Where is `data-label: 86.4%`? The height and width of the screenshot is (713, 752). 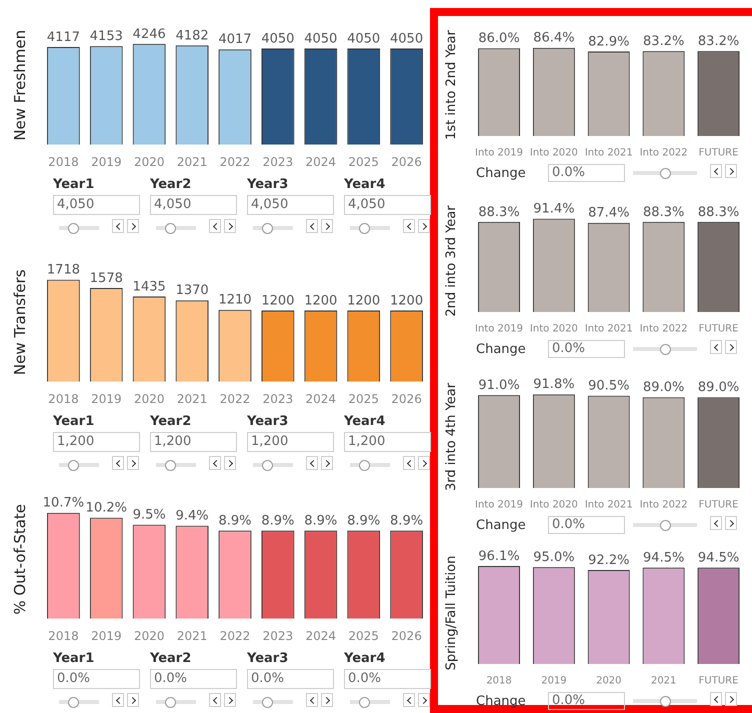 data-label: 86.4% is located at coordinates (554, 38).